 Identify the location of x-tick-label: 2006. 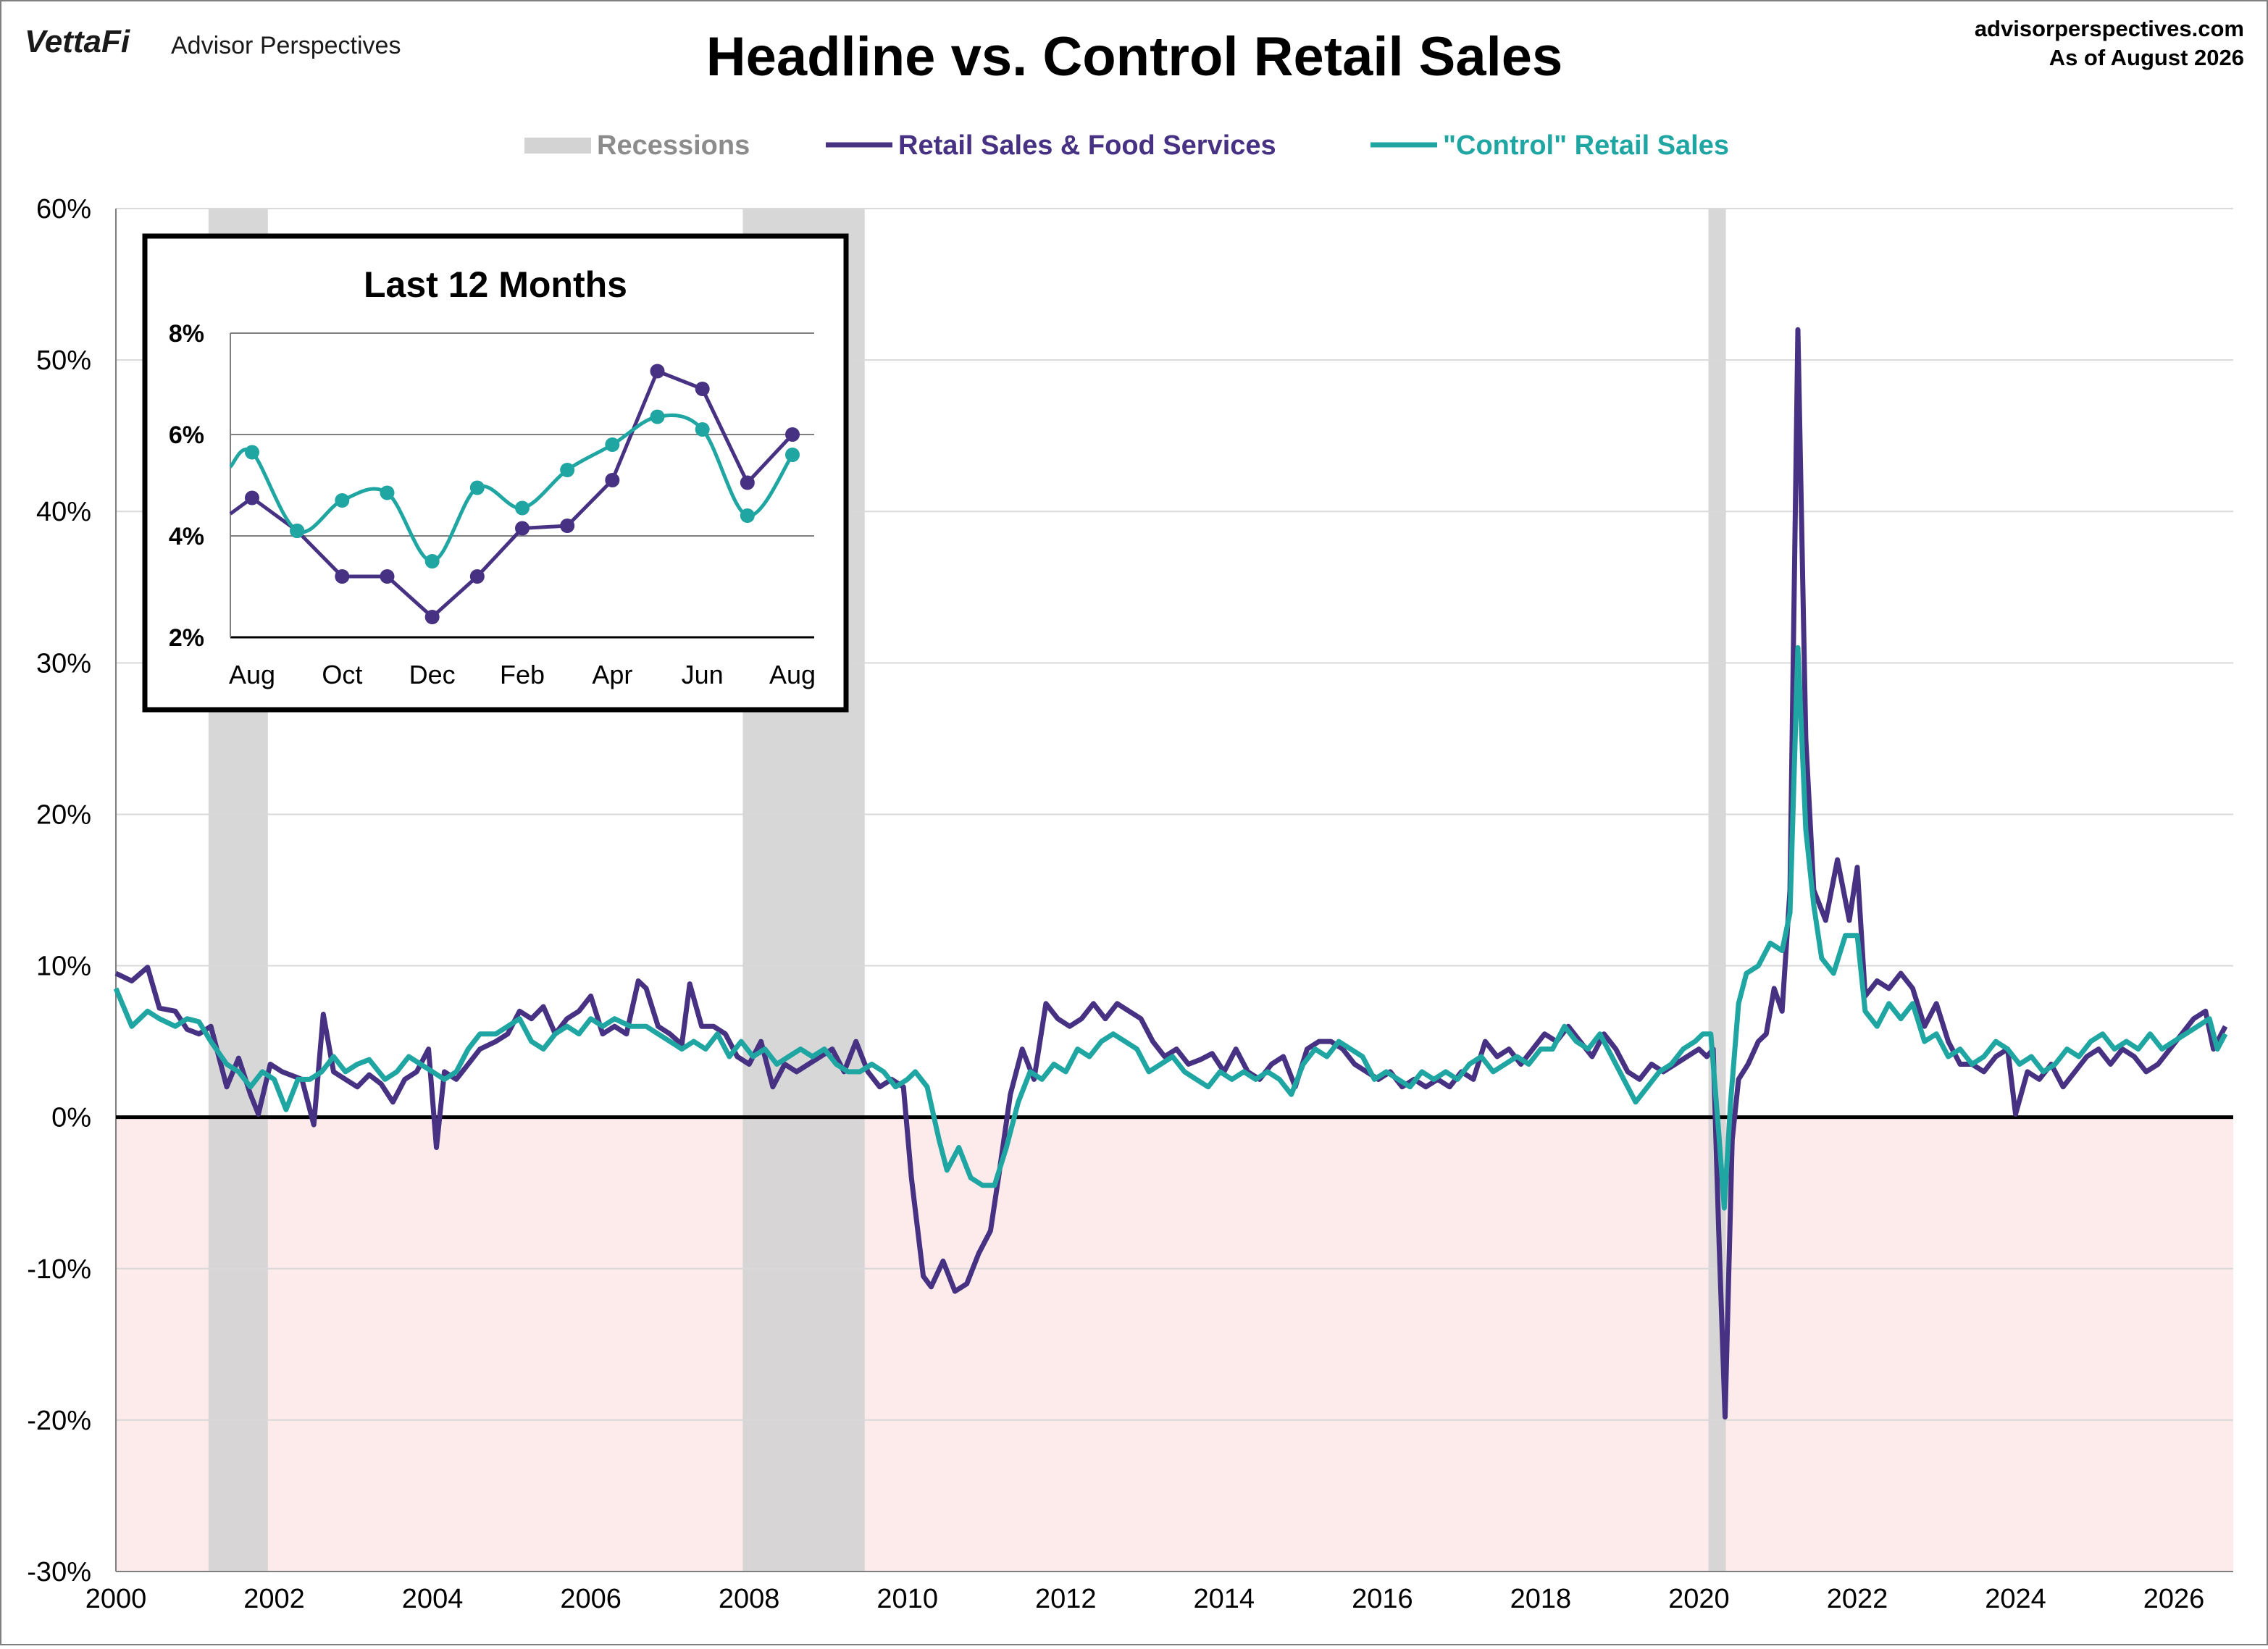
(591, 1599).